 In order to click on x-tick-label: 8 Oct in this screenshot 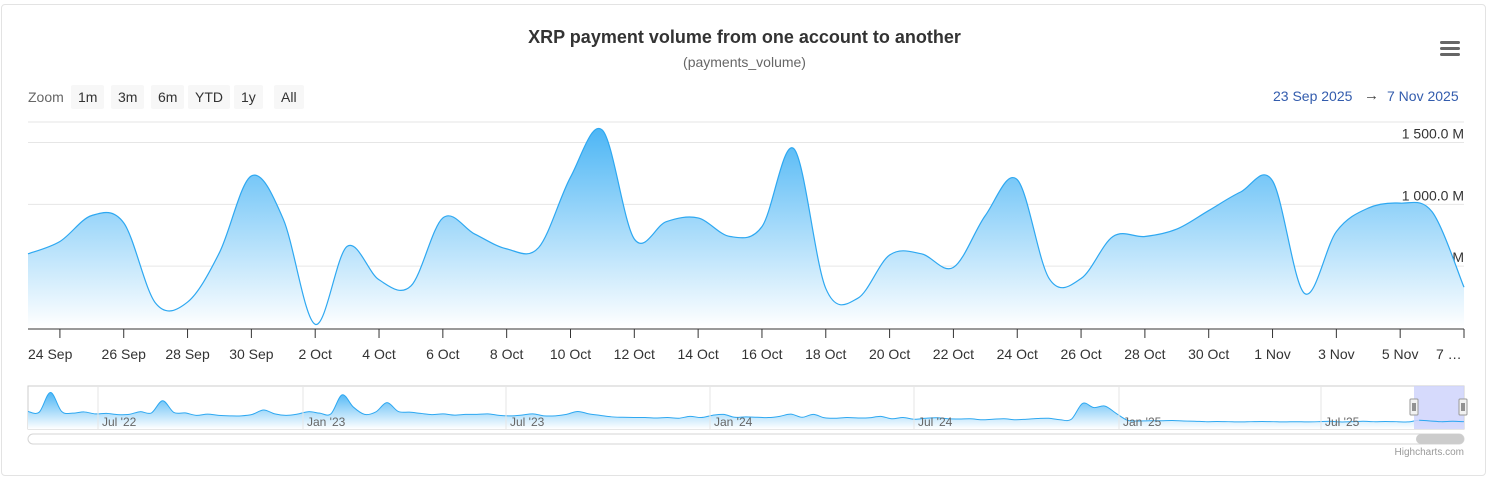, I will do `click(507, 354)`.